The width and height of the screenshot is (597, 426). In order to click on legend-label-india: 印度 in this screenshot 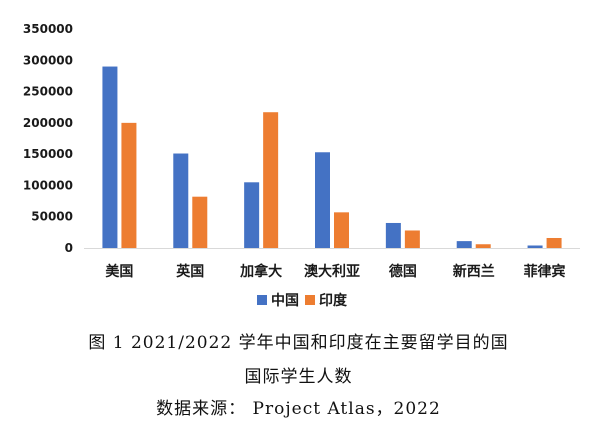, I will do `click(333, 300)`.